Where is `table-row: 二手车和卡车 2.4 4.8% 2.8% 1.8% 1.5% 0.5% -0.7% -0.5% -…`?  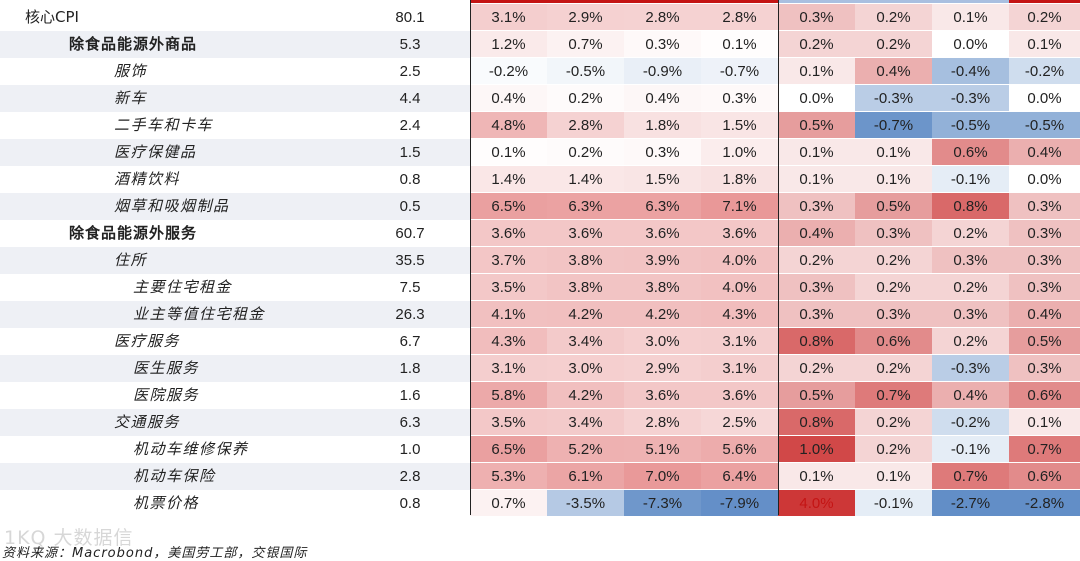 table-row: 二手车和卡车 2.4 4.8% 2.8% 1.8% 1.5% 0.5% -0.7% -0.5% -… is located at coordinates (540, 125).